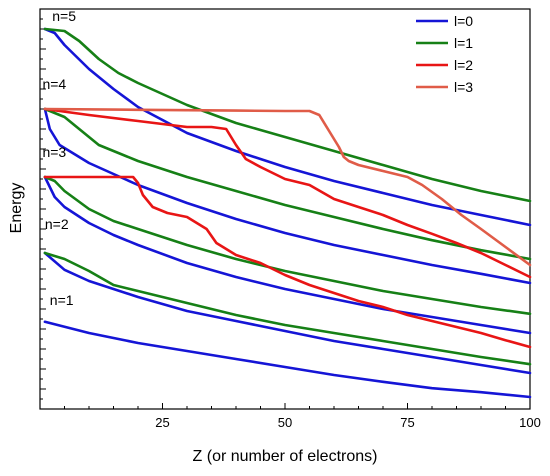 The image size is (550, 476). Describe the element at coordinates (463, 87) in the screenshot. I see `legend-label: l=3` at that location.